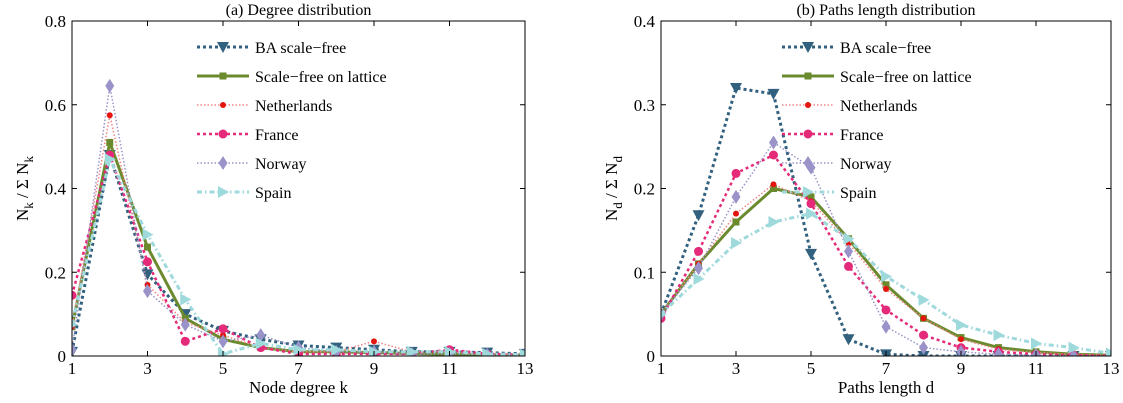  Describe the element at coordinates (299, 387) in the screenshot. I see `x-axis-label: Node degree k` at that location.